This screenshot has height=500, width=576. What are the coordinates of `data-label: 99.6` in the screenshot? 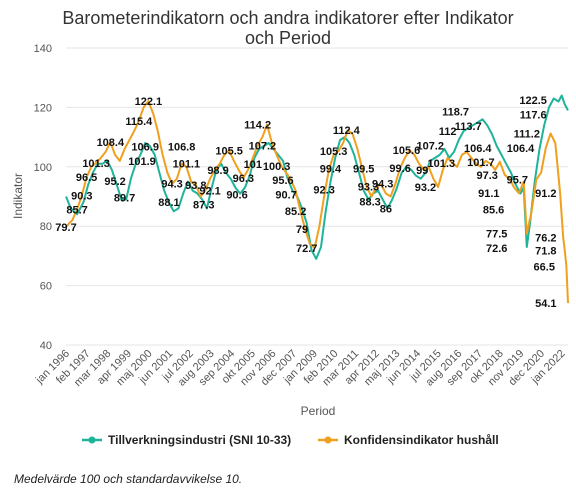 It's located at (399, 169).